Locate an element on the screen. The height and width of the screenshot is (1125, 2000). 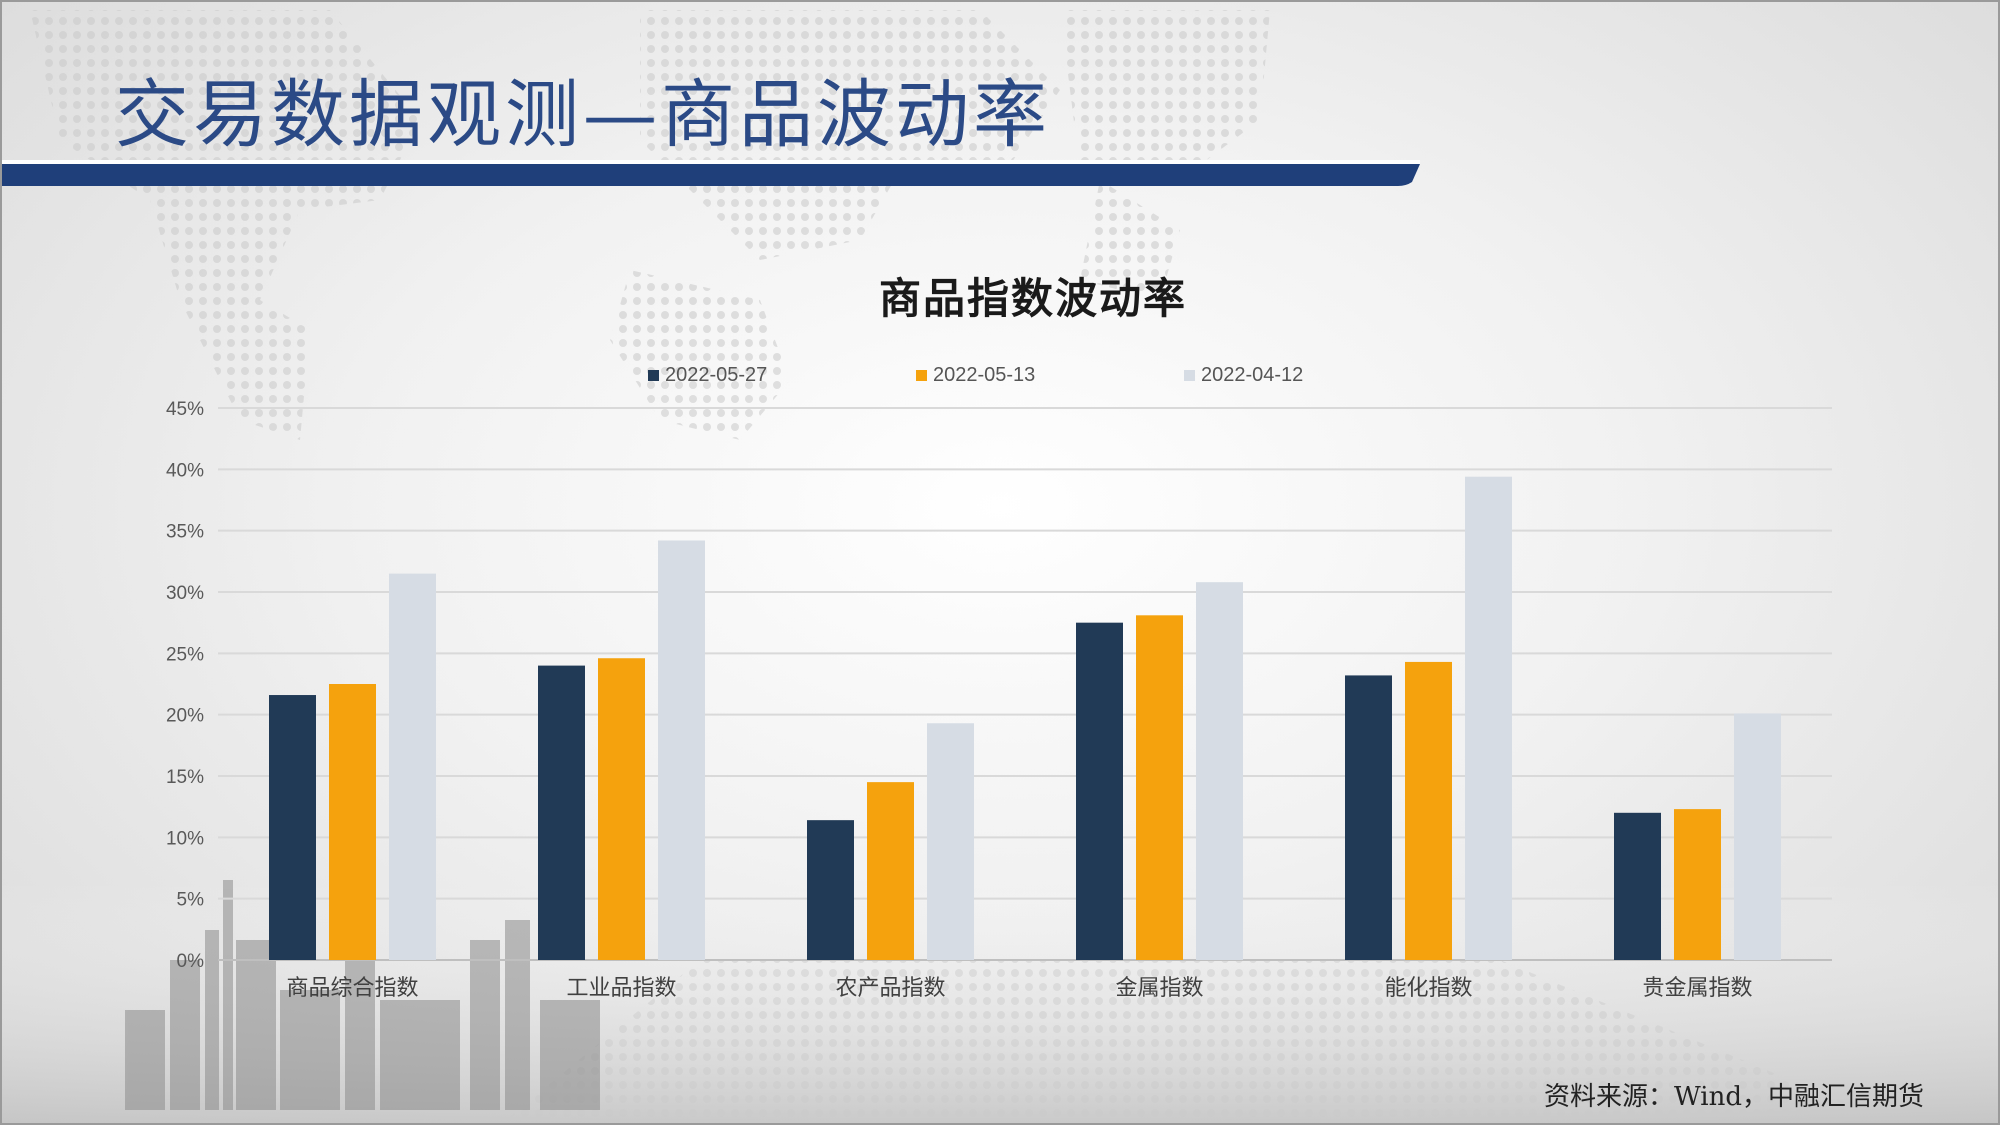
page-title: 交易数据观测—商品波动率 is located at coordinates (583, 115).